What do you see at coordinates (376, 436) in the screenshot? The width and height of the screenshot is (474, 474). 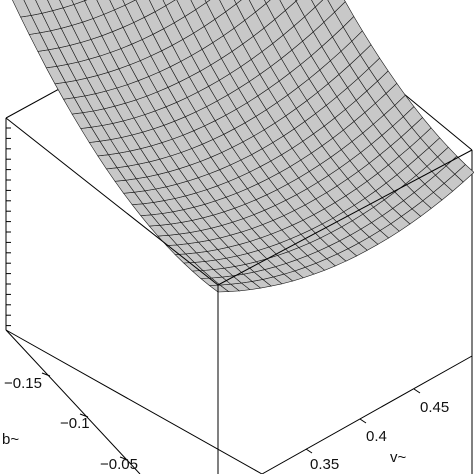 I see `y-tick-label: 0.4` at bounding box center [376, 436].